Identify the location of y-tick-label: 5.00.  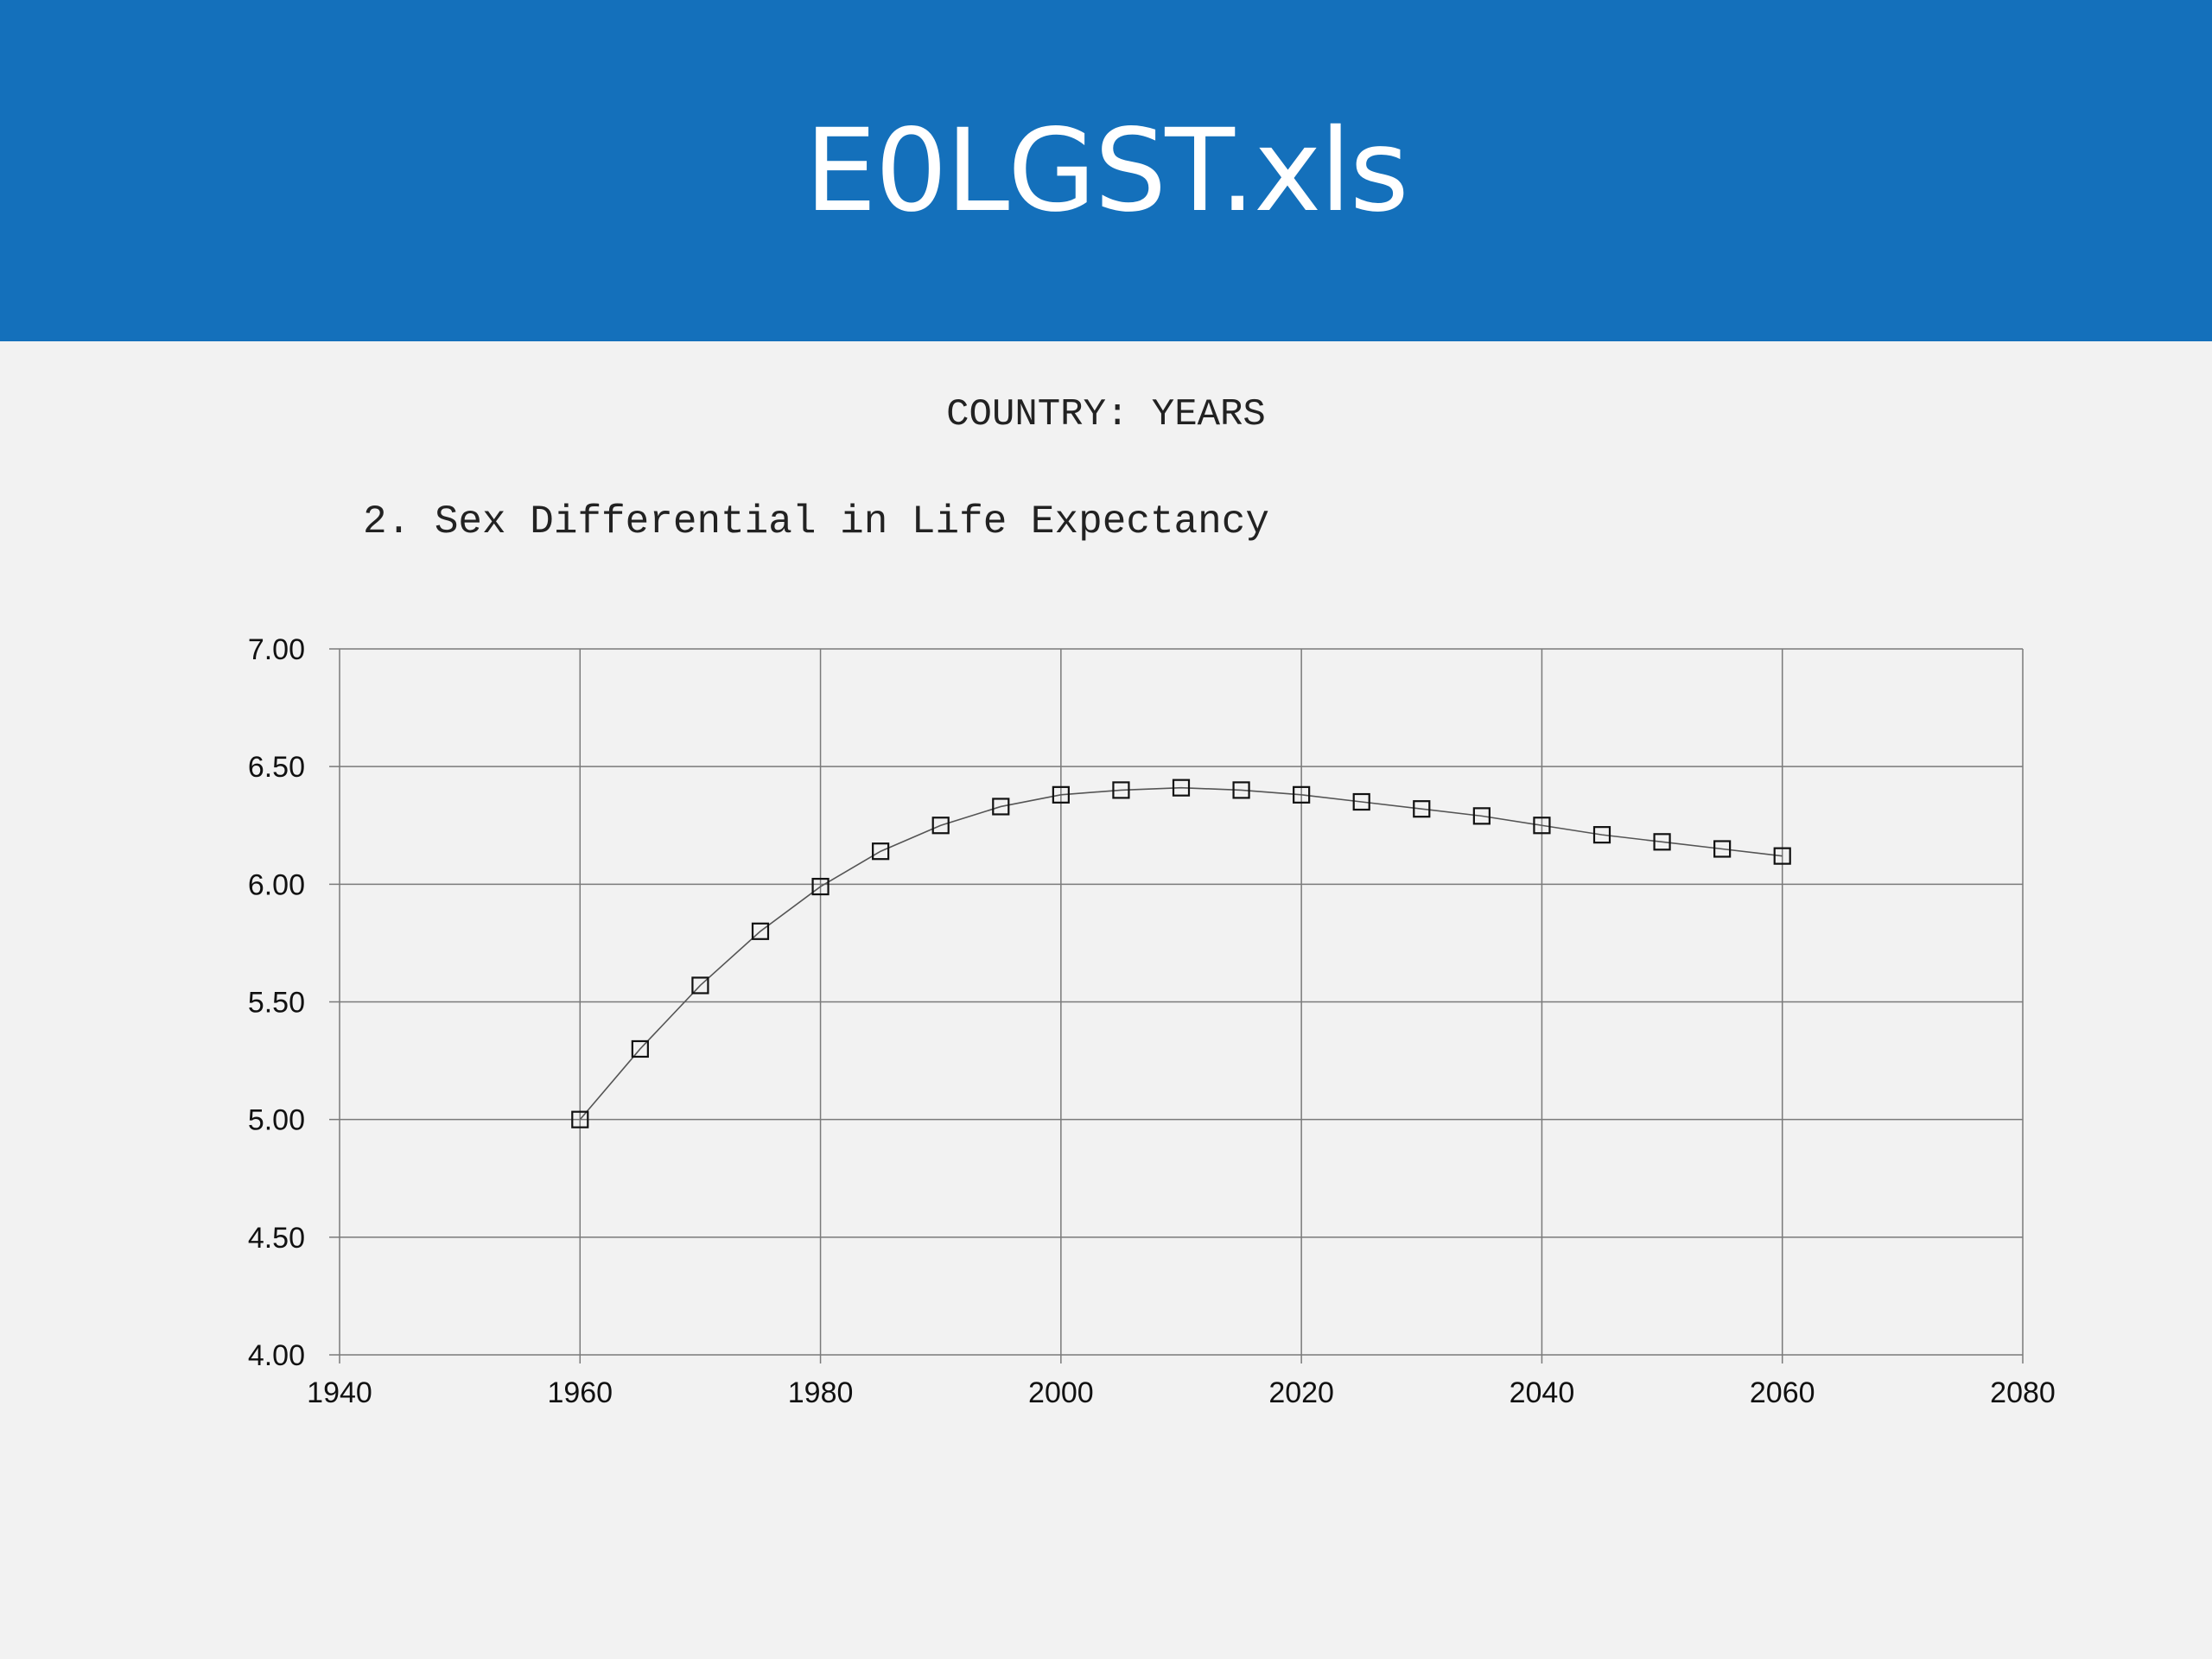
(276, 1120).